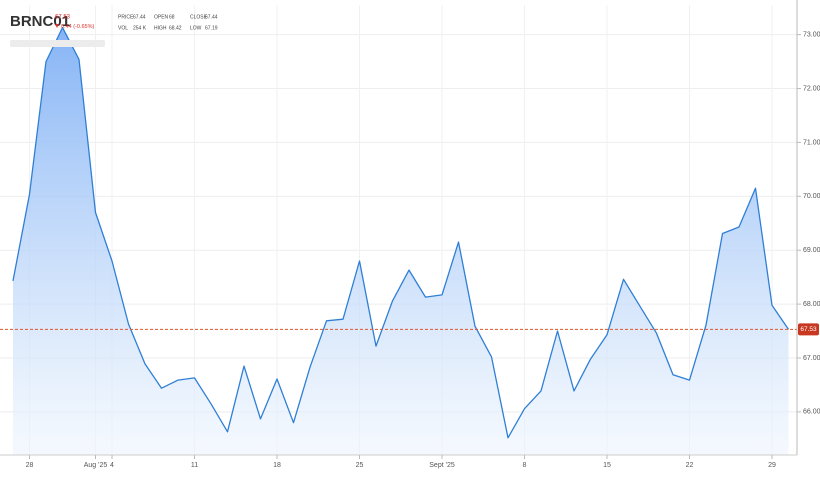  I want to click on price-flag-label: 67.53, so click(808, 329).